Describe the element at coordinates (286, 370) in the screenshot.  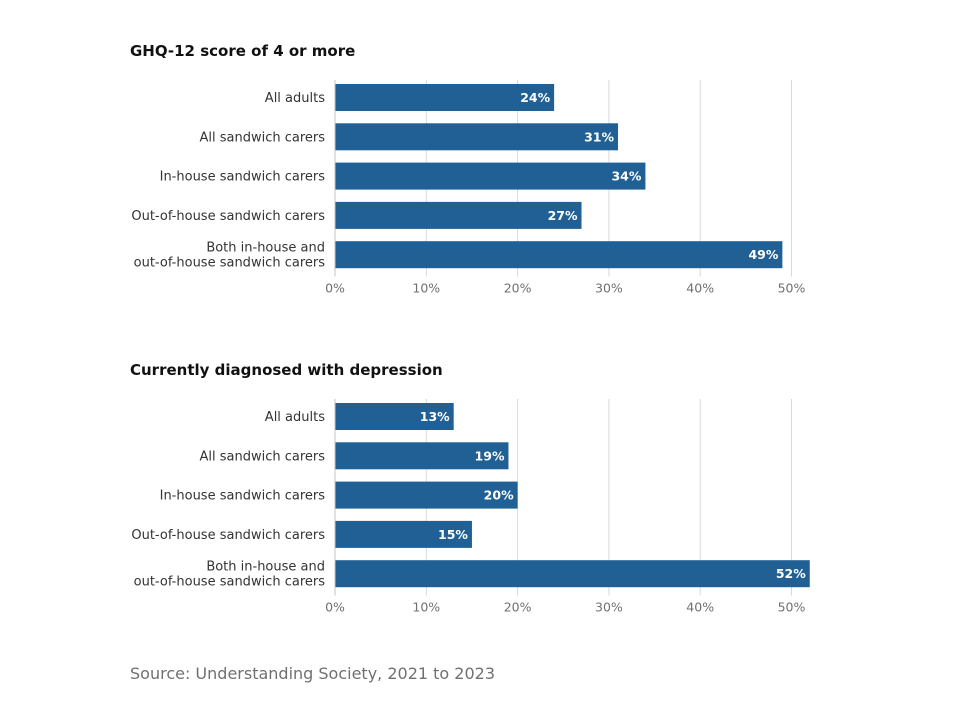
I see `chart-title-depression: Currently diagnosed with depression` at that location.